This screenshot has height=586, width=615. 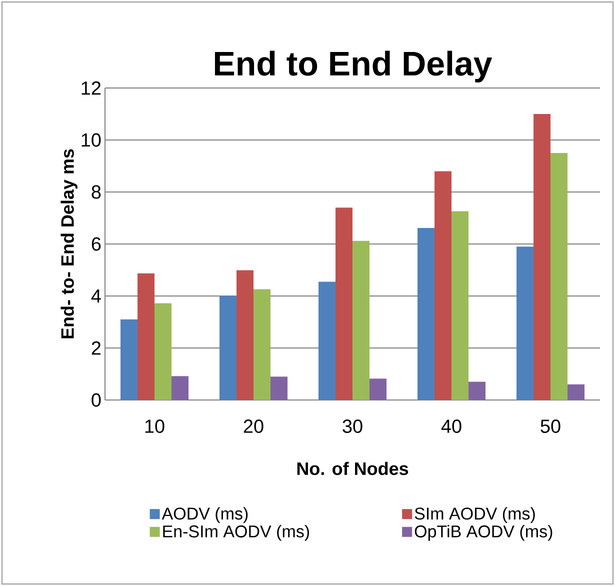 What do you see at coordinates (451, 426) in the screenshot?
I see `x-tick-label: 40` at bounding box center [451, 426].